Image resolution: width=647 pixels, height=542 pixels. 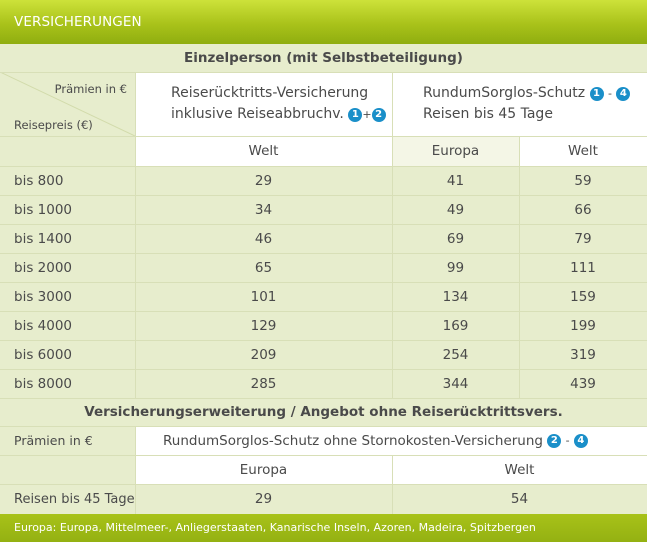 What do you see at coordinates (455, 151) in the screenshot?
I see `subheader-europa: Europa` at bounding box center [455, 151].